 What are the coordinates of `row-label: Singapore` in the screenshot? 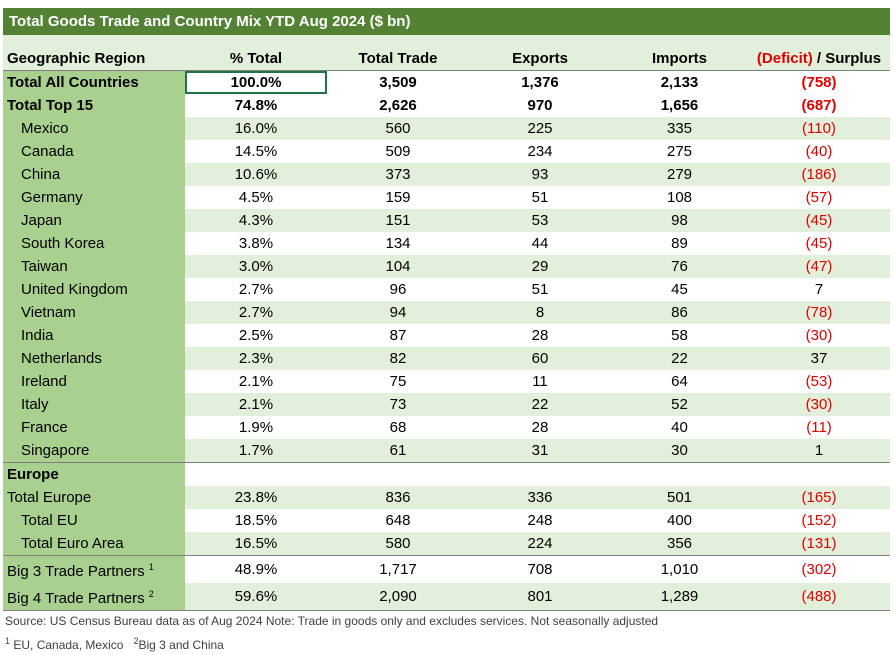 It's located at (94, 451).